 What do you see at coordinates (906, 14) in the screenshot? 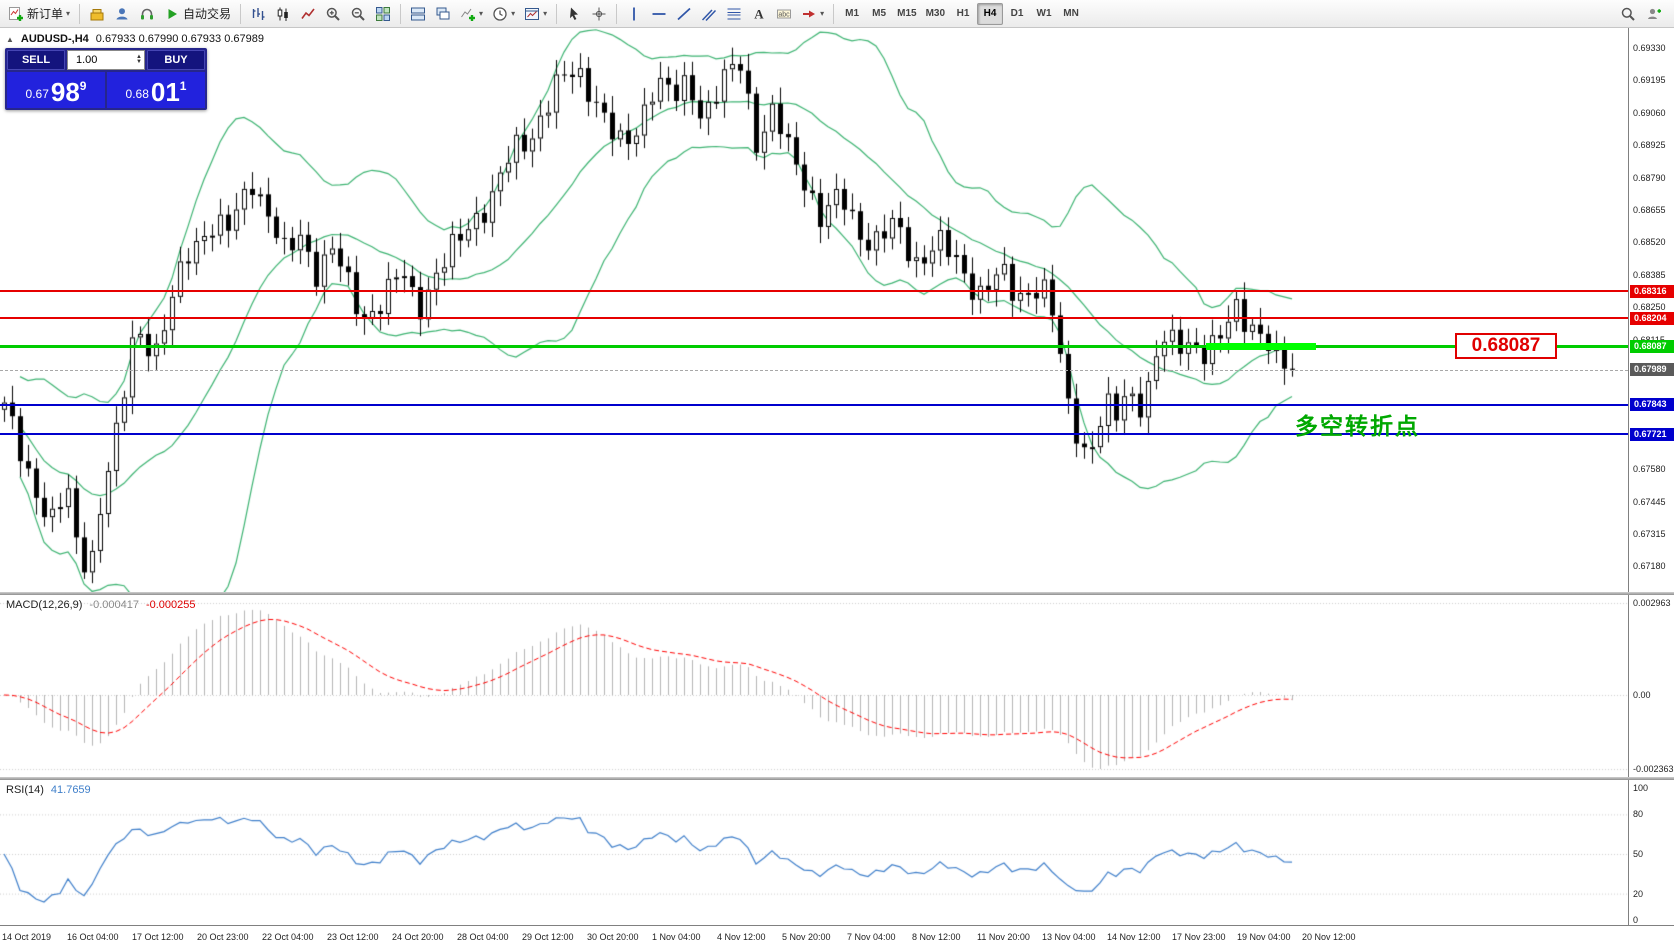
I see `timeframe-m15-button: M15` at bounding box center [906, 14].